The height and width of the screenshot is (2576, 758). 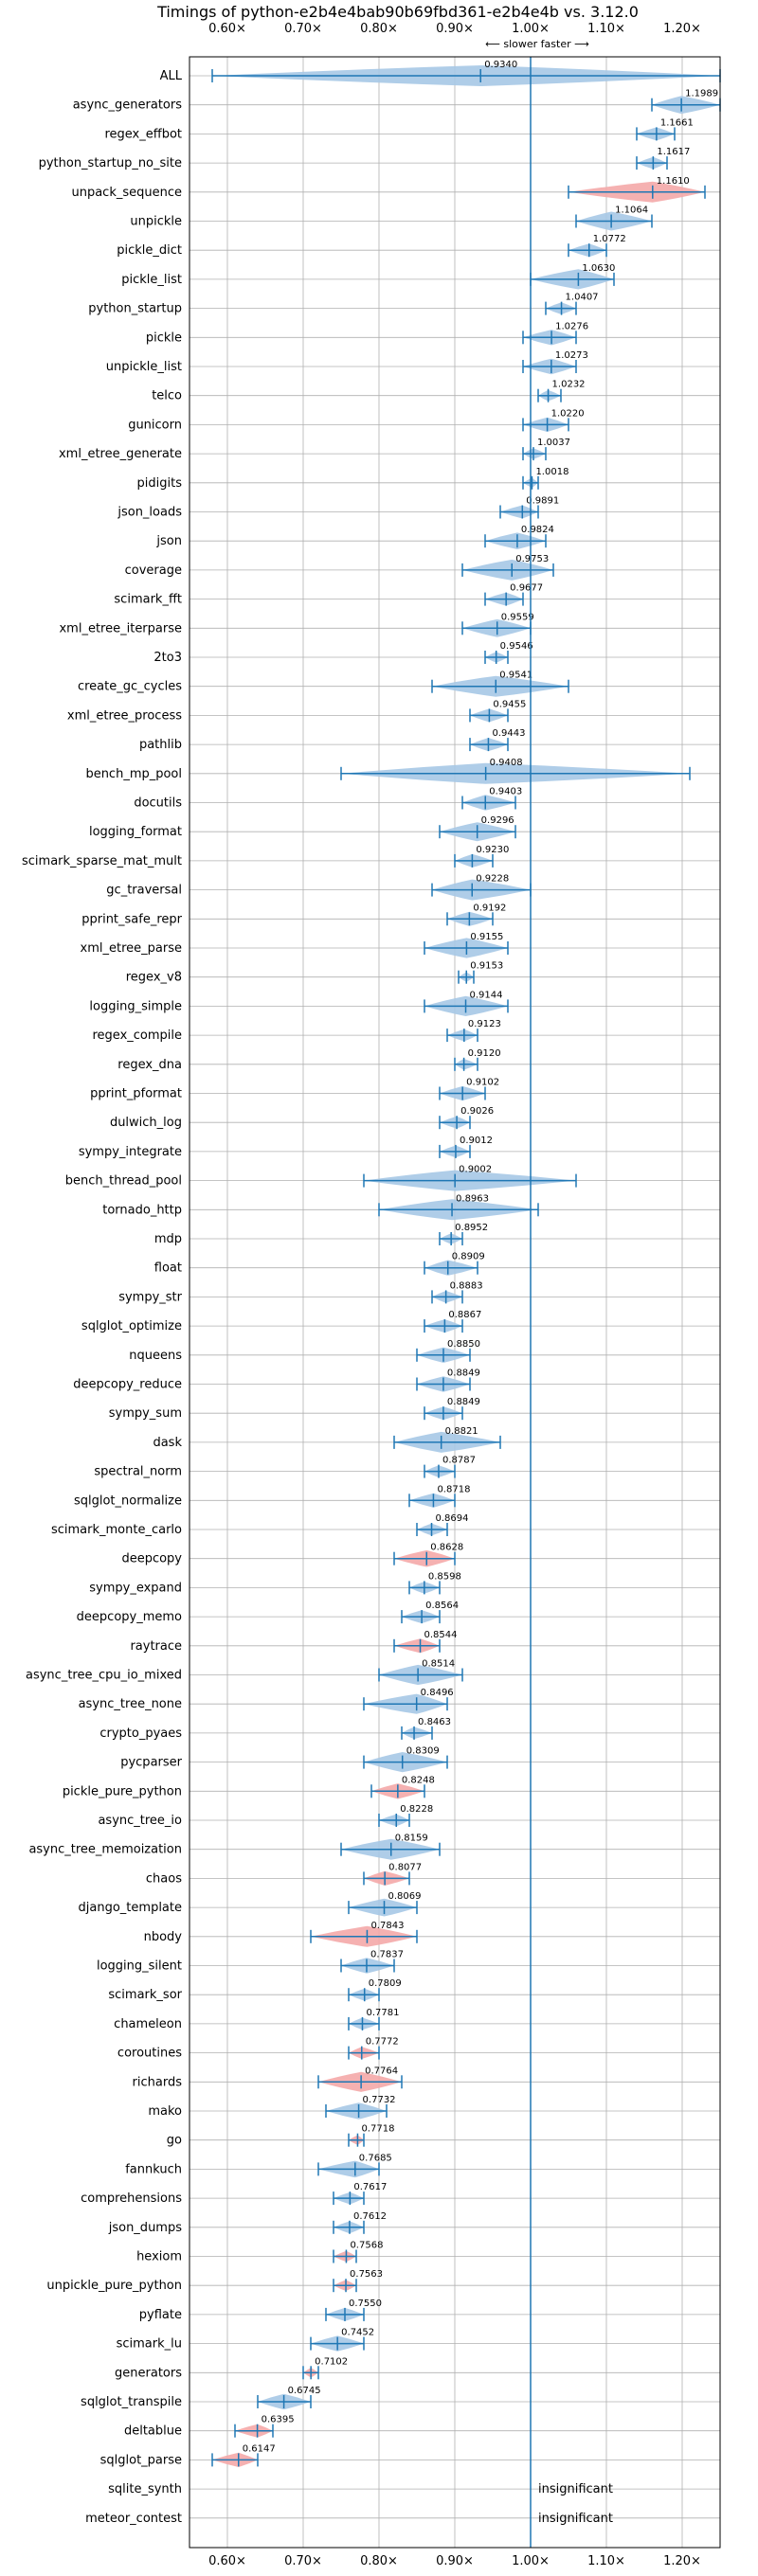 I want to click on row-label: sqlglot_parse, so click(x=141, y=2460).